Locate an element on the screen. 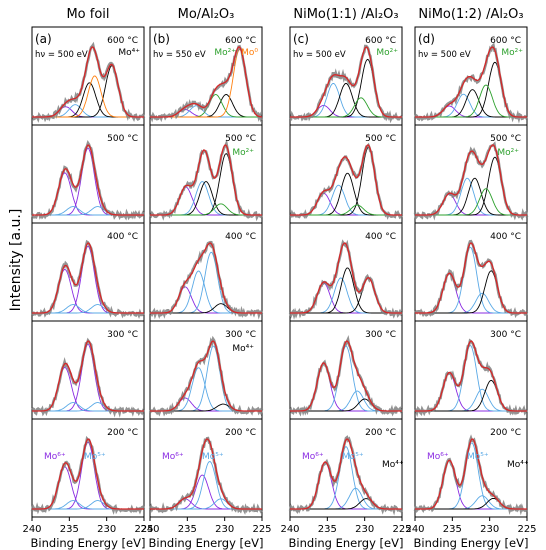 This screenshot has width=546, height=550. x-axis-label: Binding Energy [eV] is located at coordinates (471, 543).